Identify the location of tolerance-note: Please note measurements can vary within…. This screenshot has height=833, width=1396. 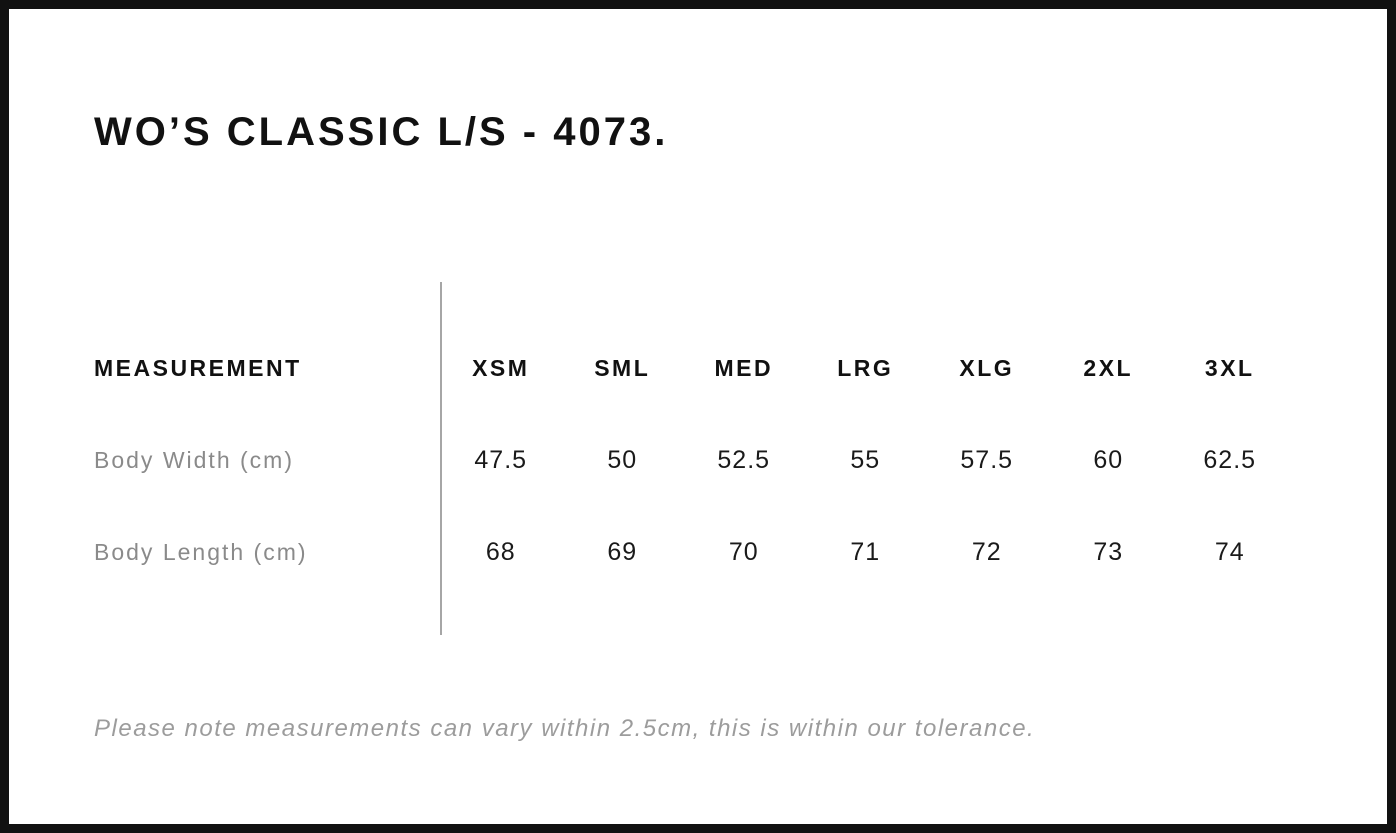
(565, 728).